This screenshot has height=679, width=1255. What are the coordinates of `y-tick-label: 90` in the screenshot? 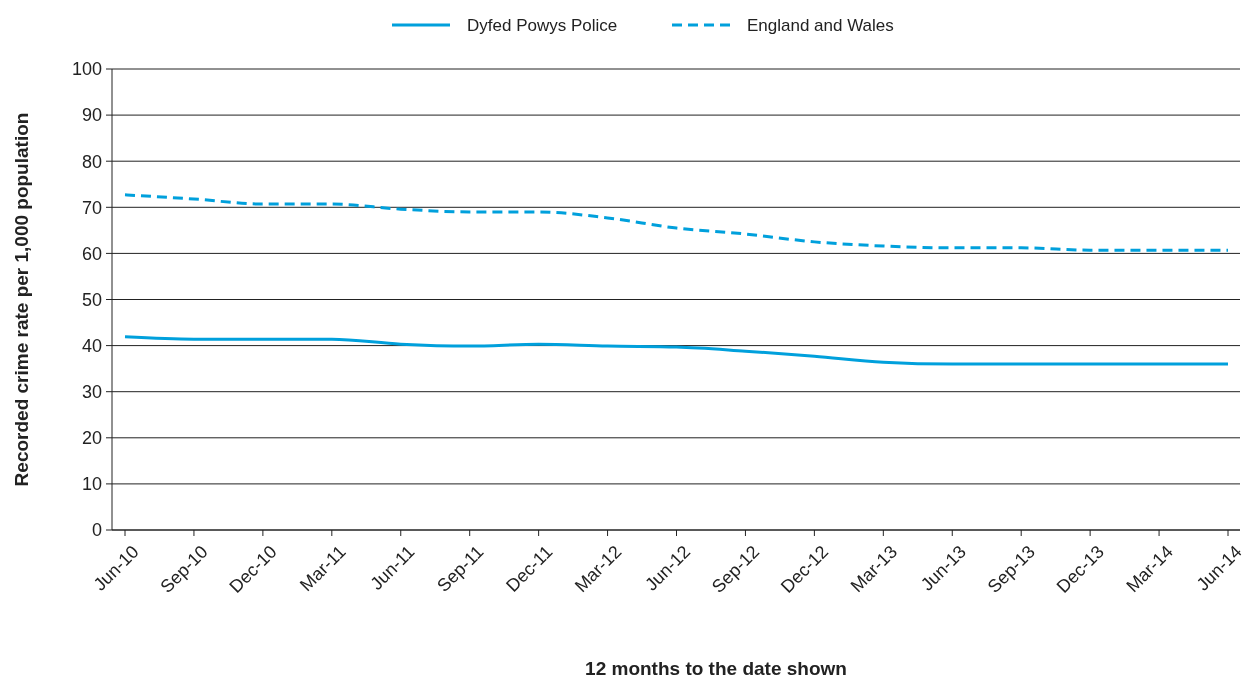 It's located at (91, 115).